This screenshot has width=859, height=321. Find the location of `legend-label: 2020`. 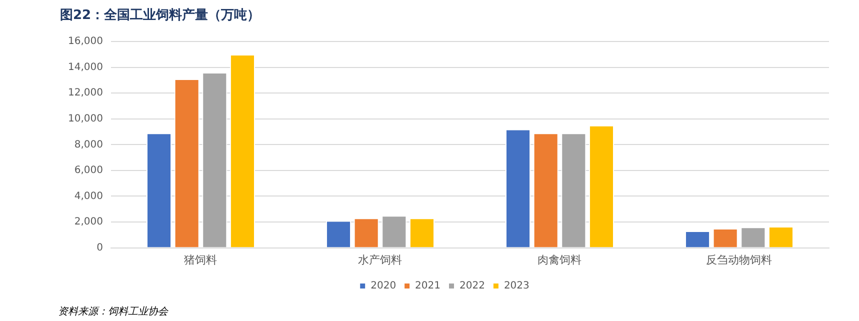

legend-label: 2020 is located at coordinates (383, 286).